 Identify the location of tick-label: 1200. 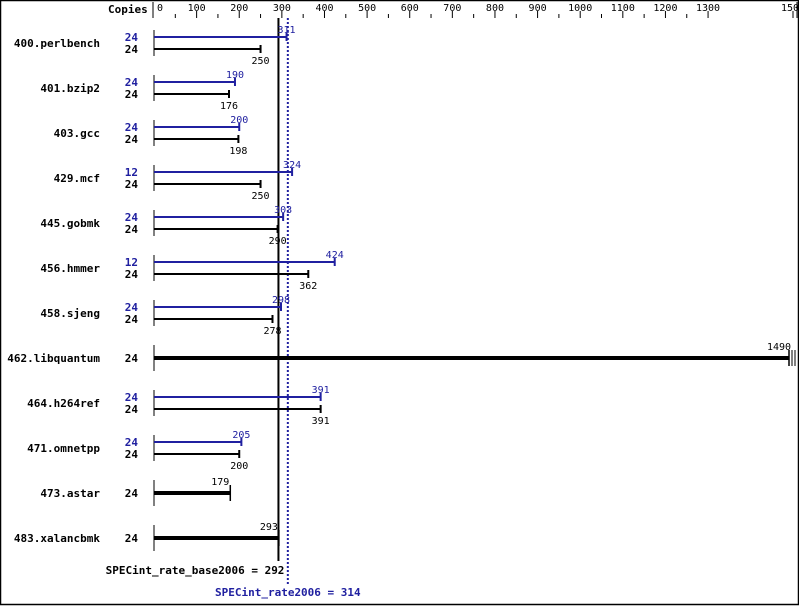
(665, 8).